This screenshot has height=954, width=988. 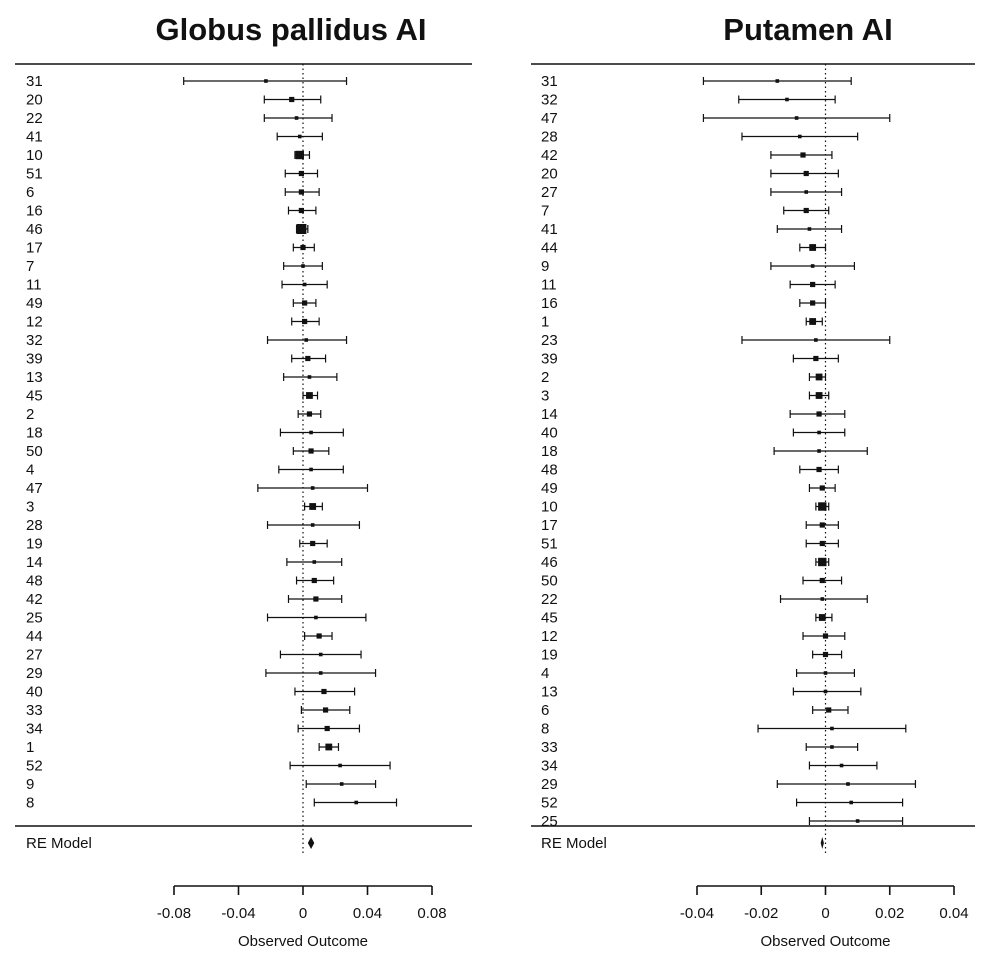 I want to click on study-label: 23, so click(x=549, y=340).